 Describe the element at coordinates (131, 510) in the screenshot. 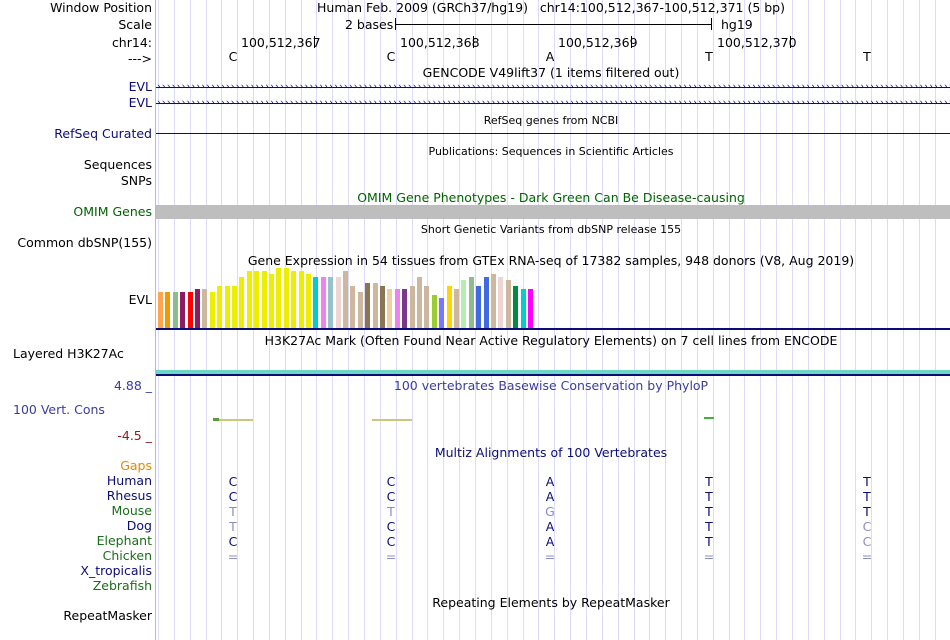

I see `species-mouse-label: Mouse` at that location.